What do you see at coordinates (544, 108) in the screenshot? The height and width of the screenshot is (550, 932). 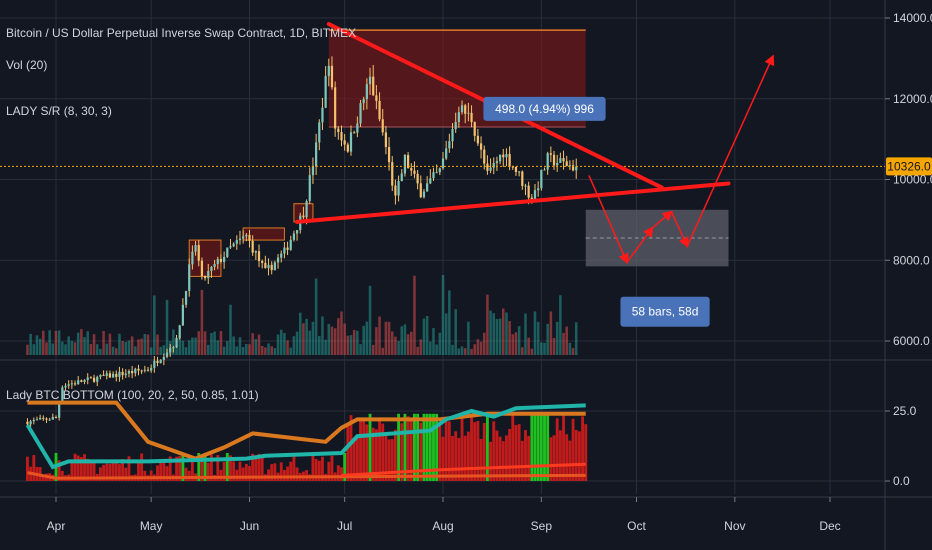 I see `annotation-box` at bounding box center [544, 108].